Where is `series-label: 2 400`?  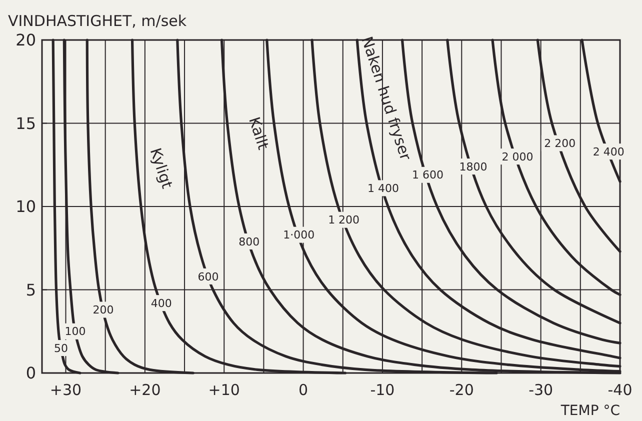
series-label: 2 400 is located at coordinates (608, 151).